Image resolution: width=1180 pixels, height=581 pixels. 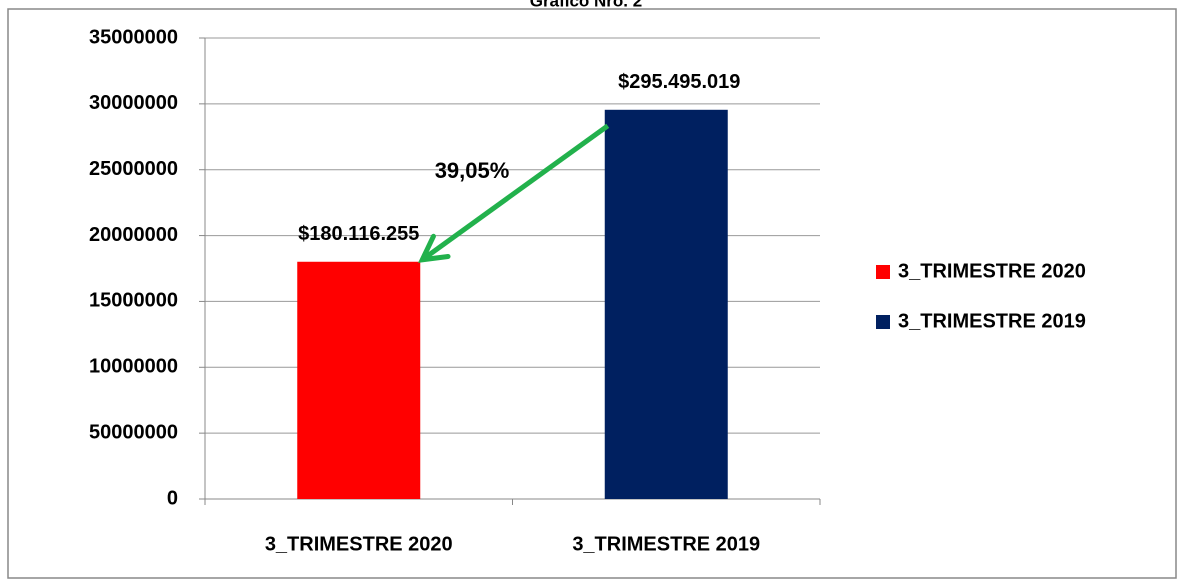 I want to click on y-tick-label: 15000000, so click(x=133, y=301).